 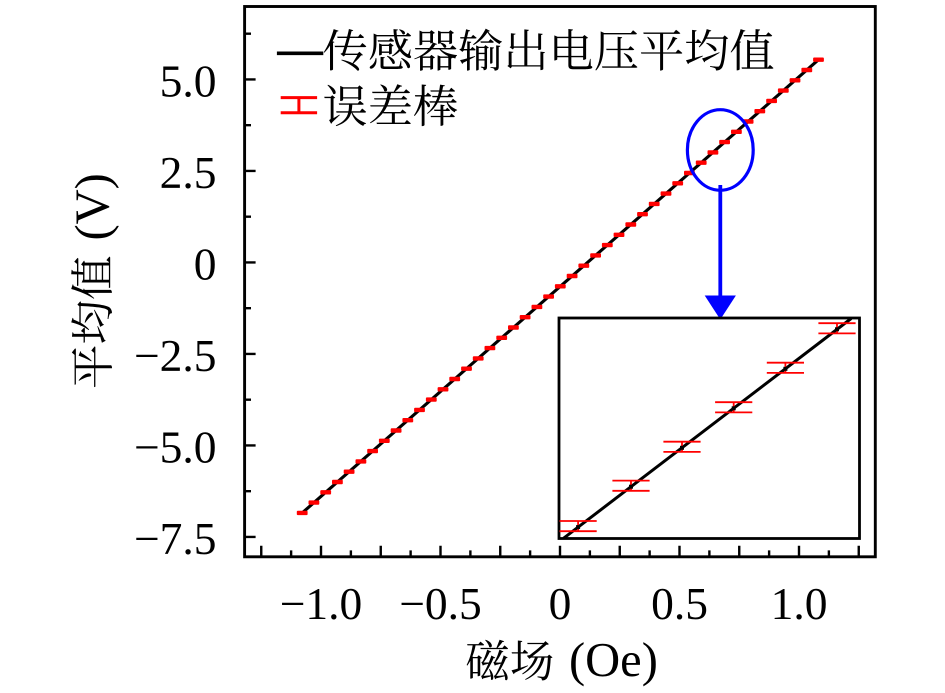 I want to click on svg-text: 2.5, so click(x=188, y=172).